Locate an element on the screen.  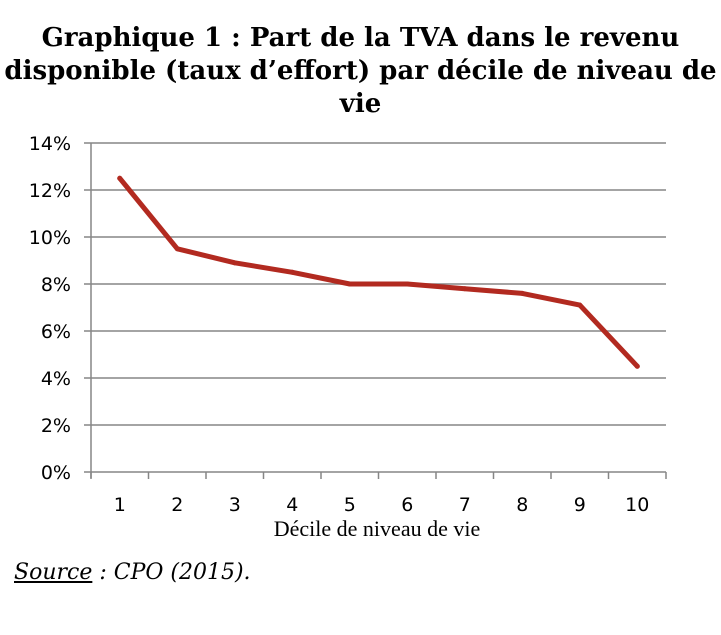
y-tick-label-6: 12% is located at coordinates (50, 191).